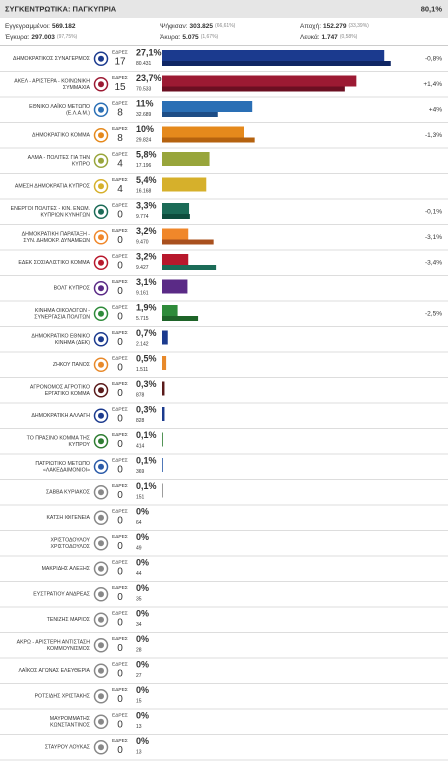  Describe the element at coordinates (56, 241) in the screenshot. I see `party-name: ΣΥΝ. ΔΗΜΟΚΡ. ΔΥΝΑΜΕΩΝ` at that location.